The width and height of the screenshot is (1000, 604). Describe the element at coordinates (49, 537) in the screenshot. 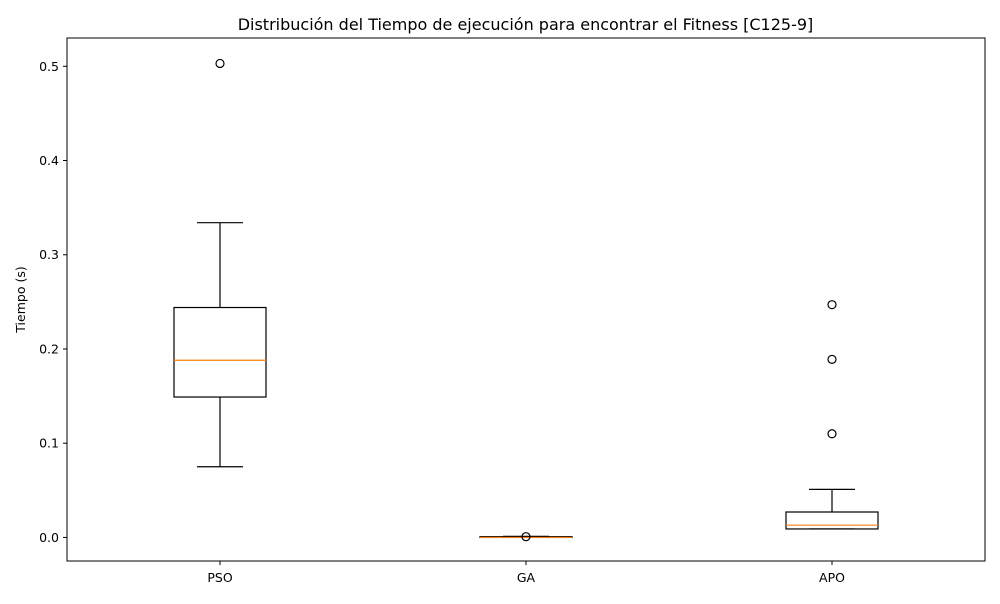

I see `y-tick-label: 0.0` at that location.